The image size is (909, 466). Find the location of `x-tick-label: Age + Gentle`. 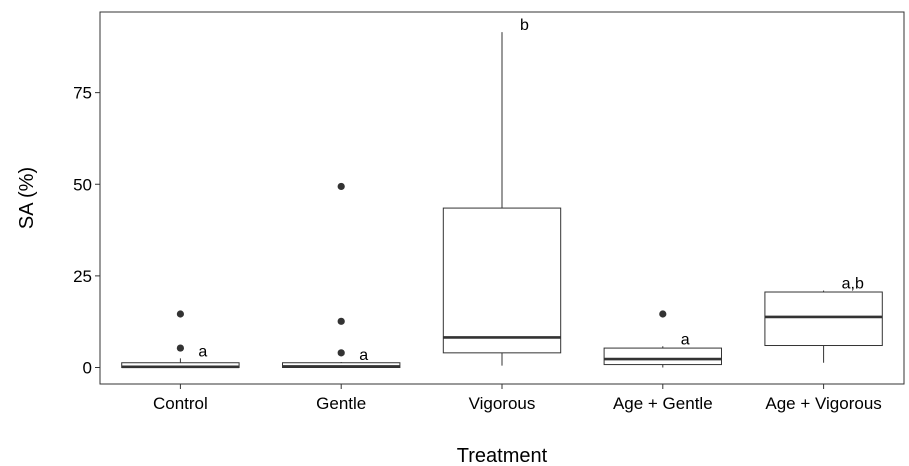

x-tick-label: Age + Gentle is located at coordinates (663, 403).